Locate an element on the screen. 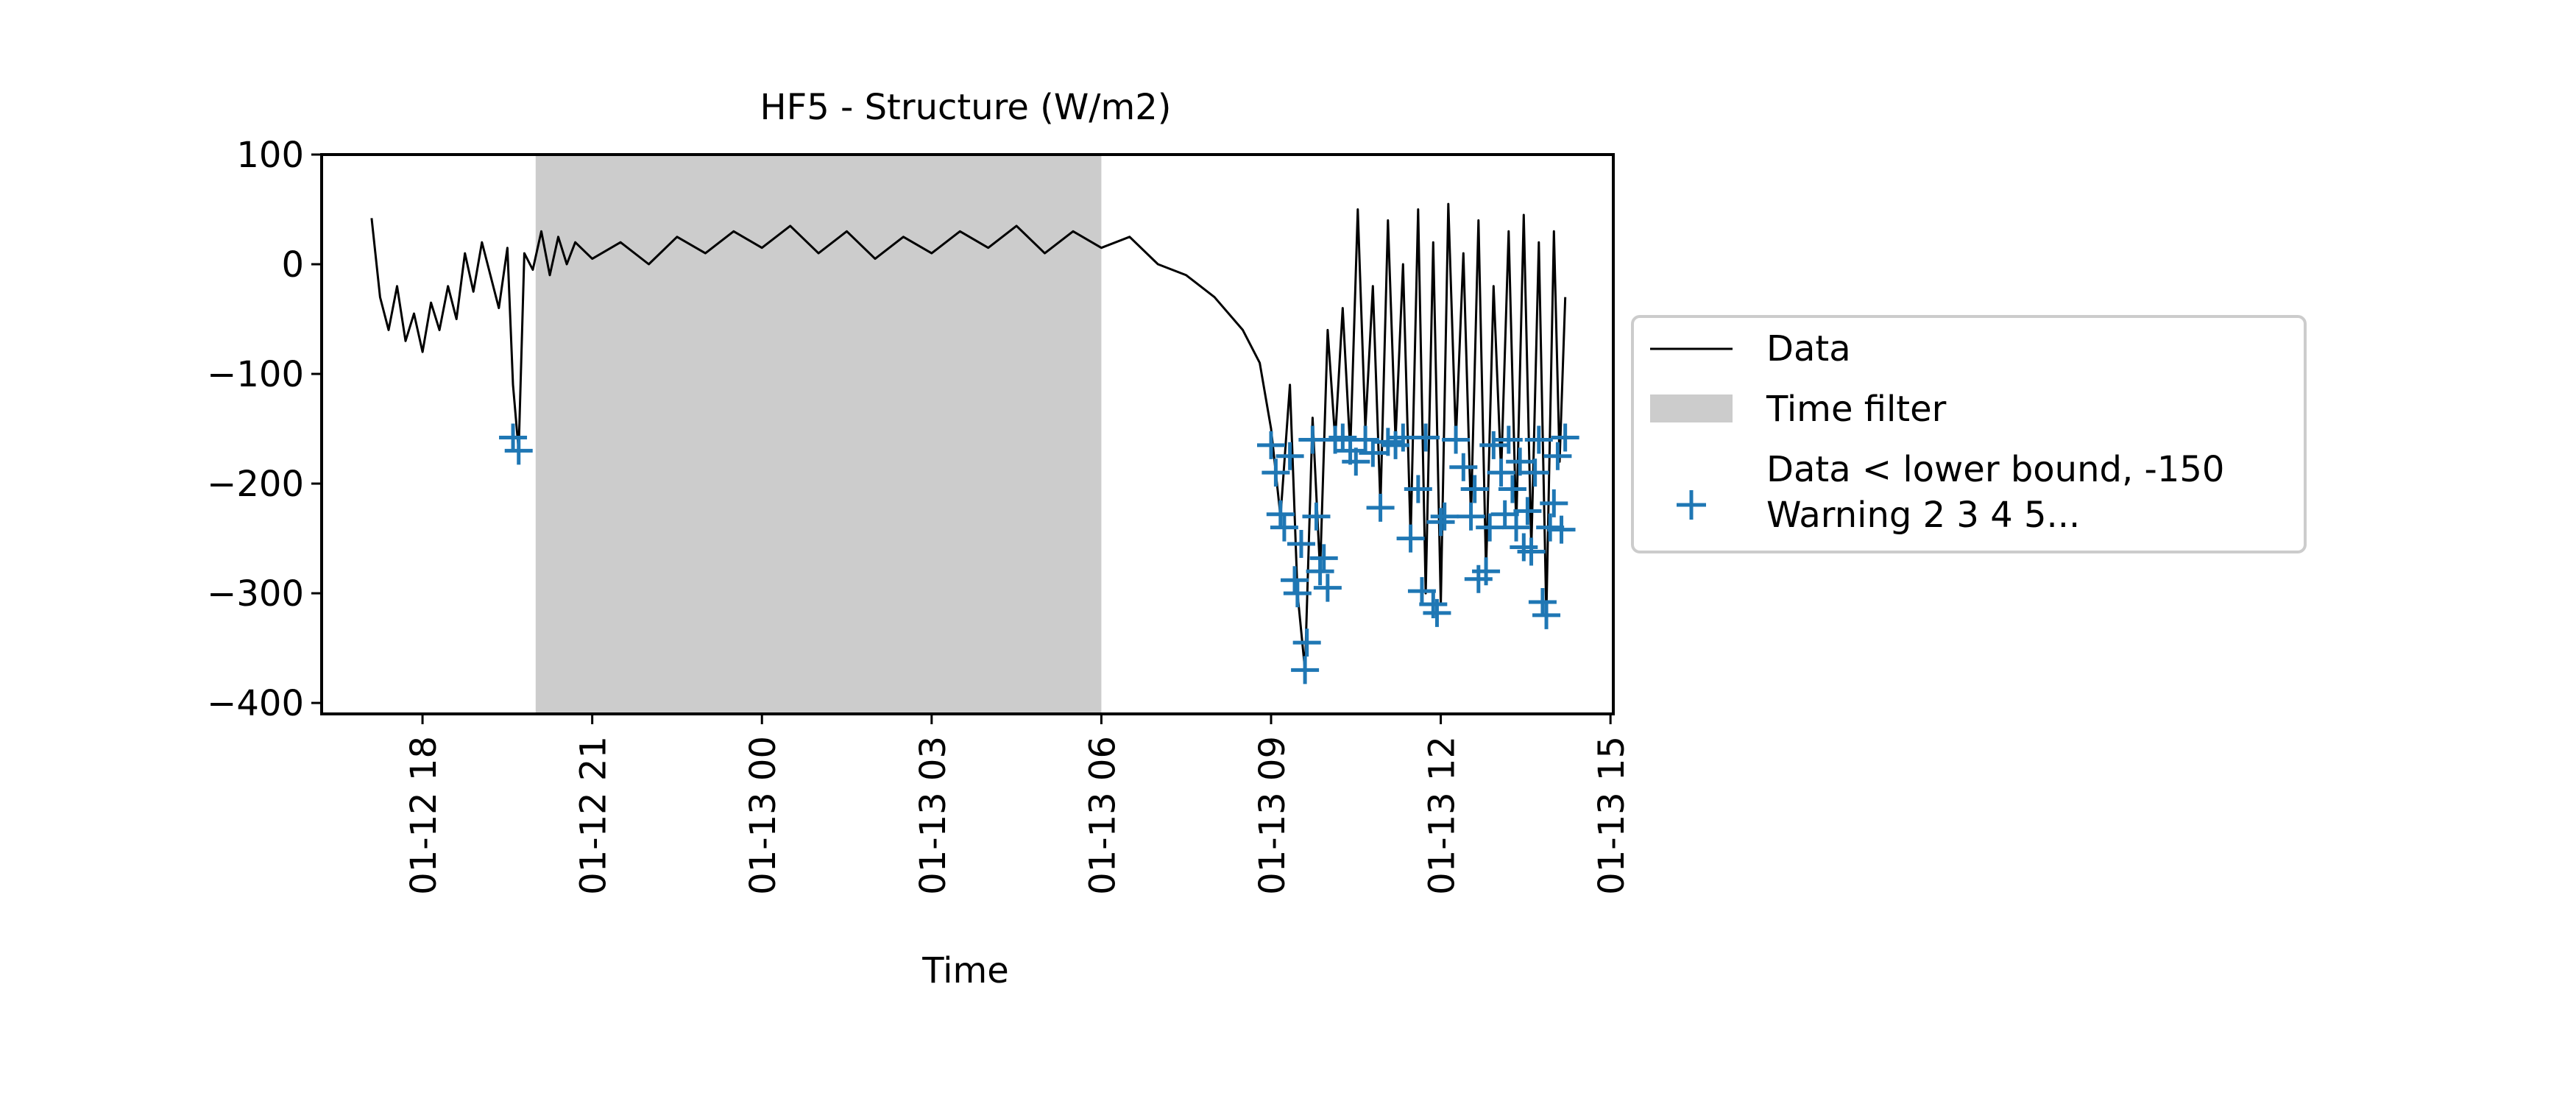  legend-frame is located at coordinates (1969, 434).